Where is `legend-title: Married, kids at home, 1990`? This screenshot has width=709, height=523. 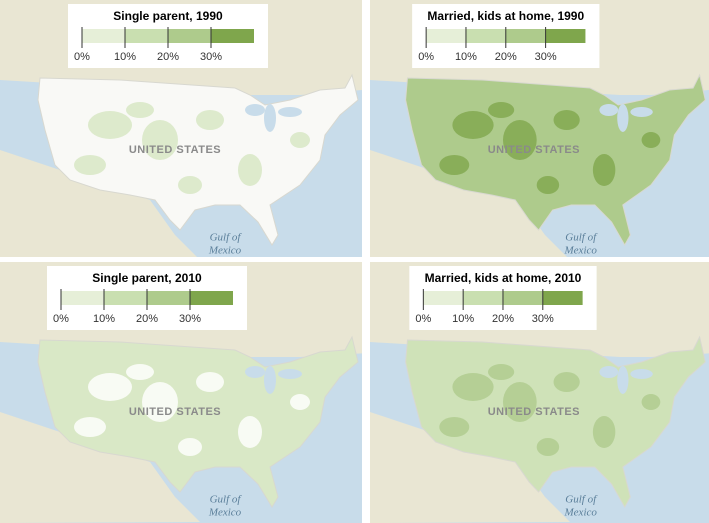 legend-title: Married, kids at home, 1990 is located at coordinates (505, 16).